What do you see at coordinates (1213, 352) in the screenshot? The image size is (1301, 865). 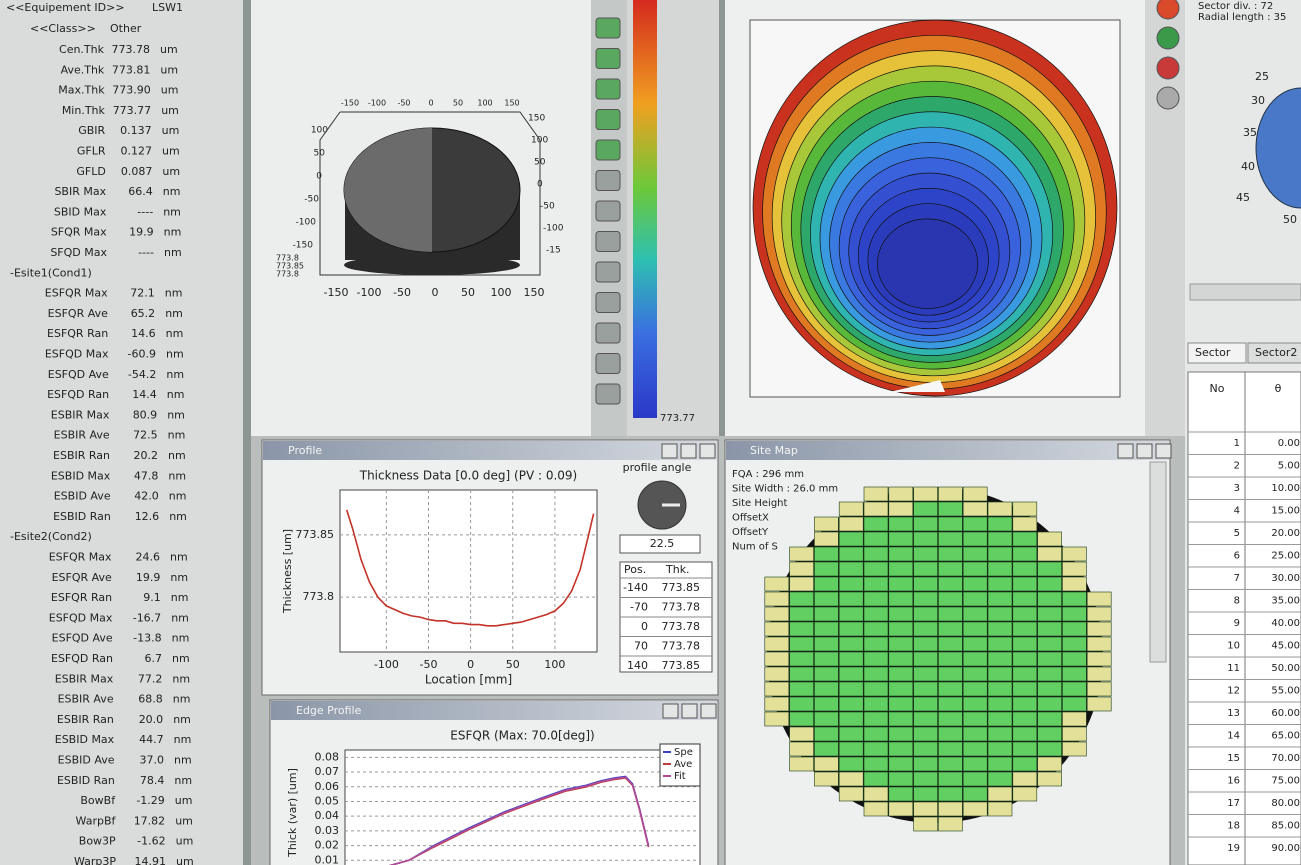 I see `tab-label: Sector` at bounding box center [1213, 352].